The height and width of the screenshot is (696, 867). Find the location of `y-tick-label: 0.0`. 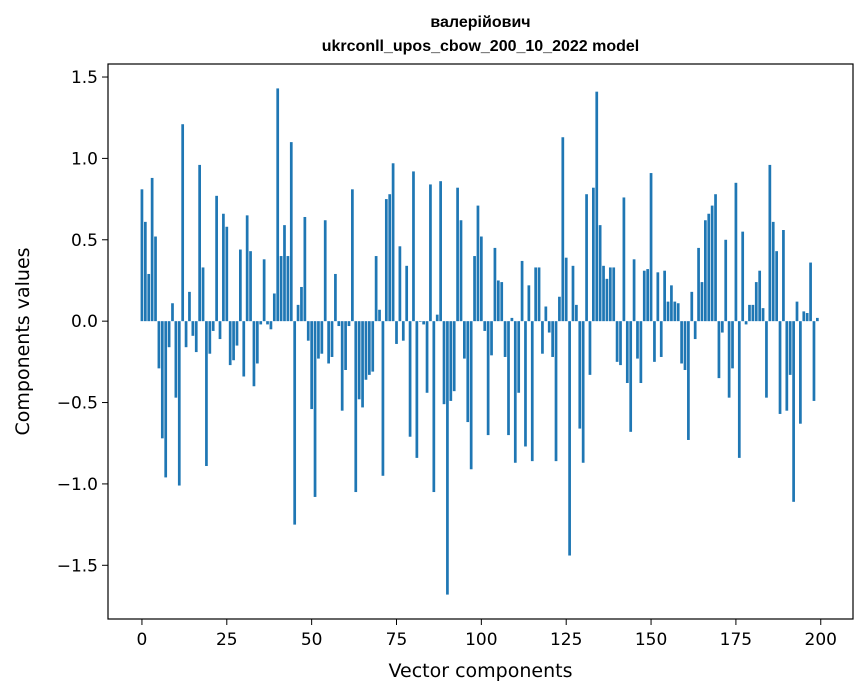

y-tick-label: 0.0 is located at coordinates (84, 322).